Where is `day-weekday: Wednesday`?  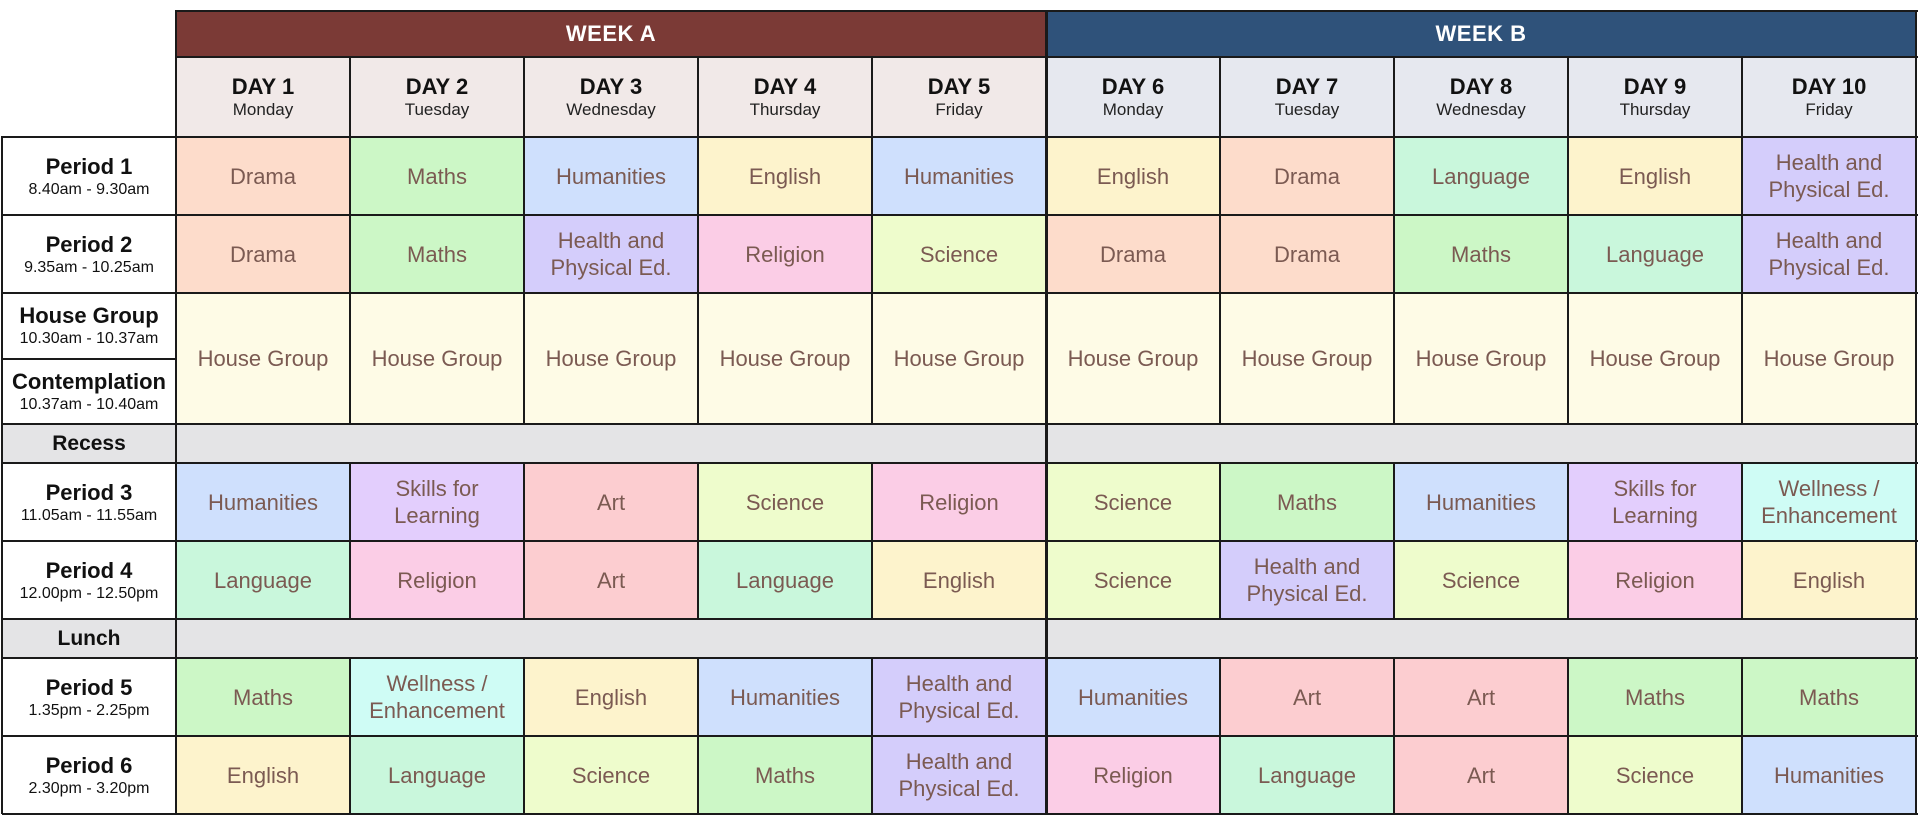
day-weekday: Wednesday is located at coordinates (611, 109).